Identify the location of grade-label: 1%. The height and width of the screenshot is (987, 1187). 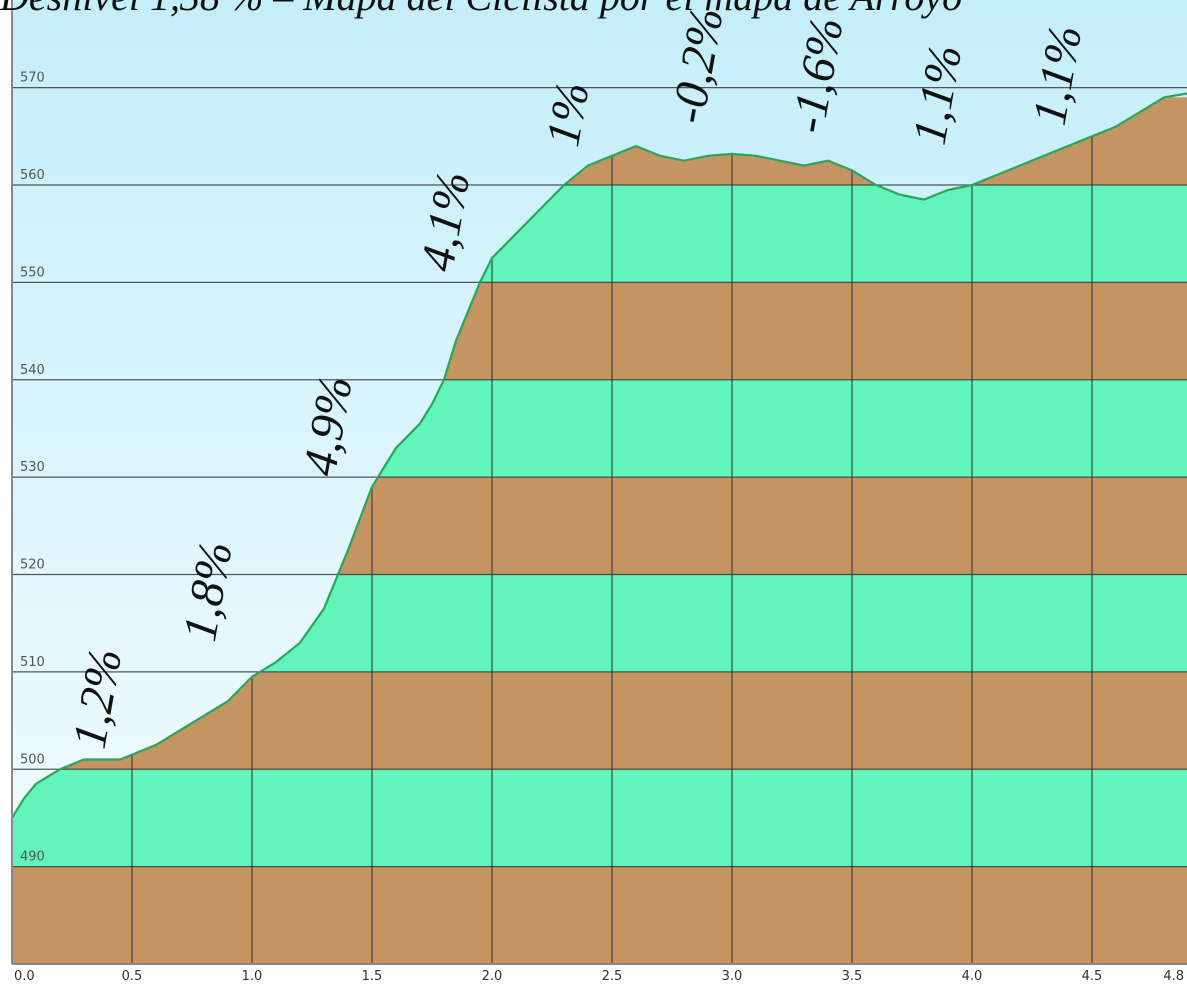
(567, 114).